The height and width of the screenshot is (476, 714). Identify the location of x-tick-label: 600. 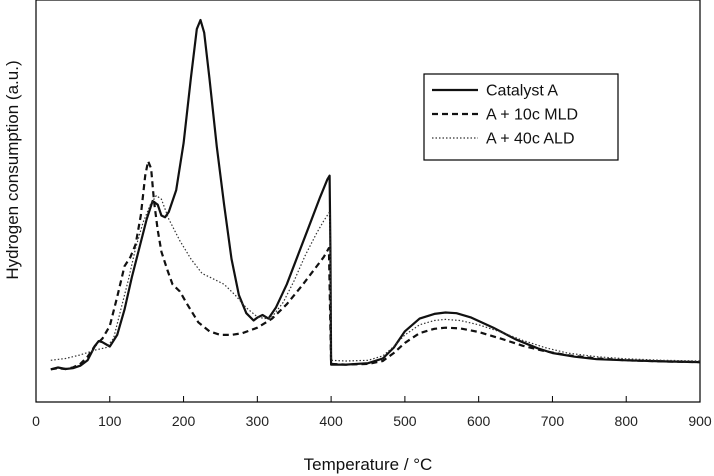
(479, 421).